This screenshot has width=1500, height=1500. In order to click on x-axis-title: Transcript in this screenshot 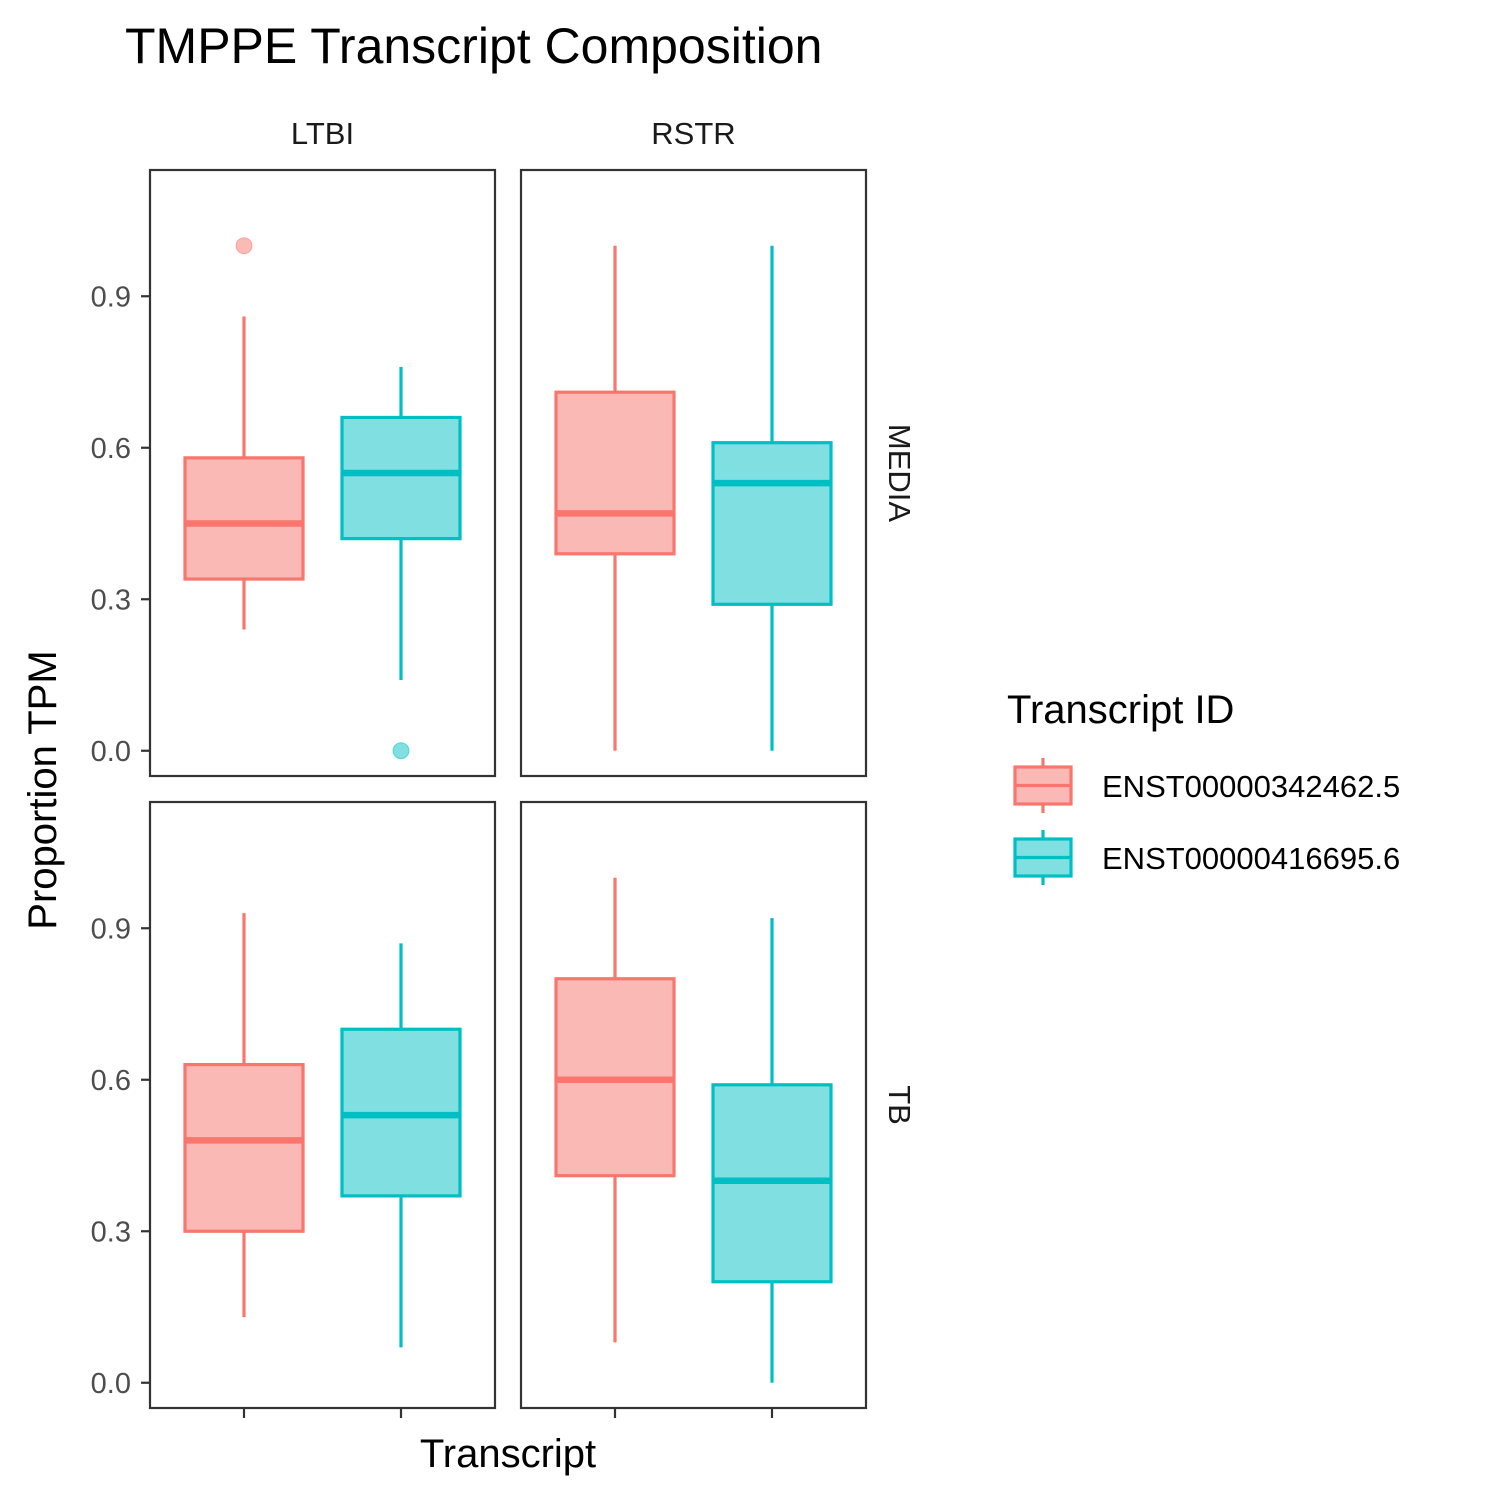, I will do `click(508, 1454)`.